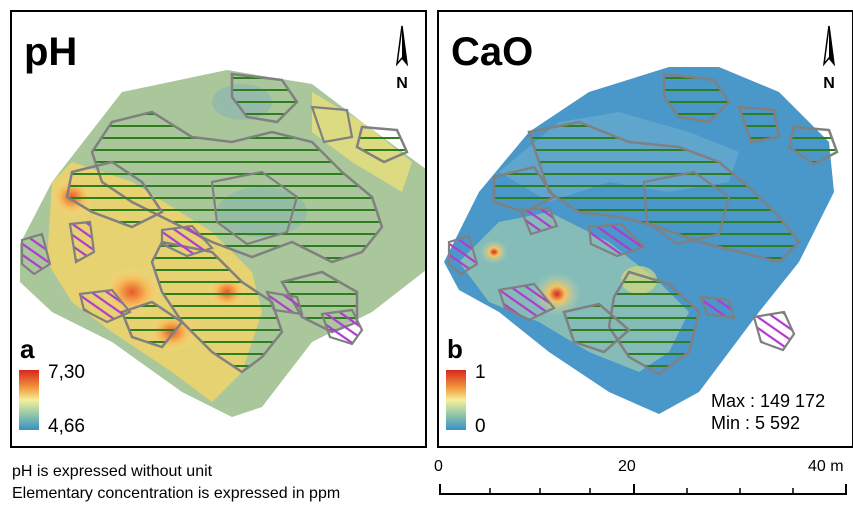 The width and height of the screenshot is (853, 507). Describe the element at coordinates (438, 466) in the screenshot. I see `scale-label-0: 0` at that location.